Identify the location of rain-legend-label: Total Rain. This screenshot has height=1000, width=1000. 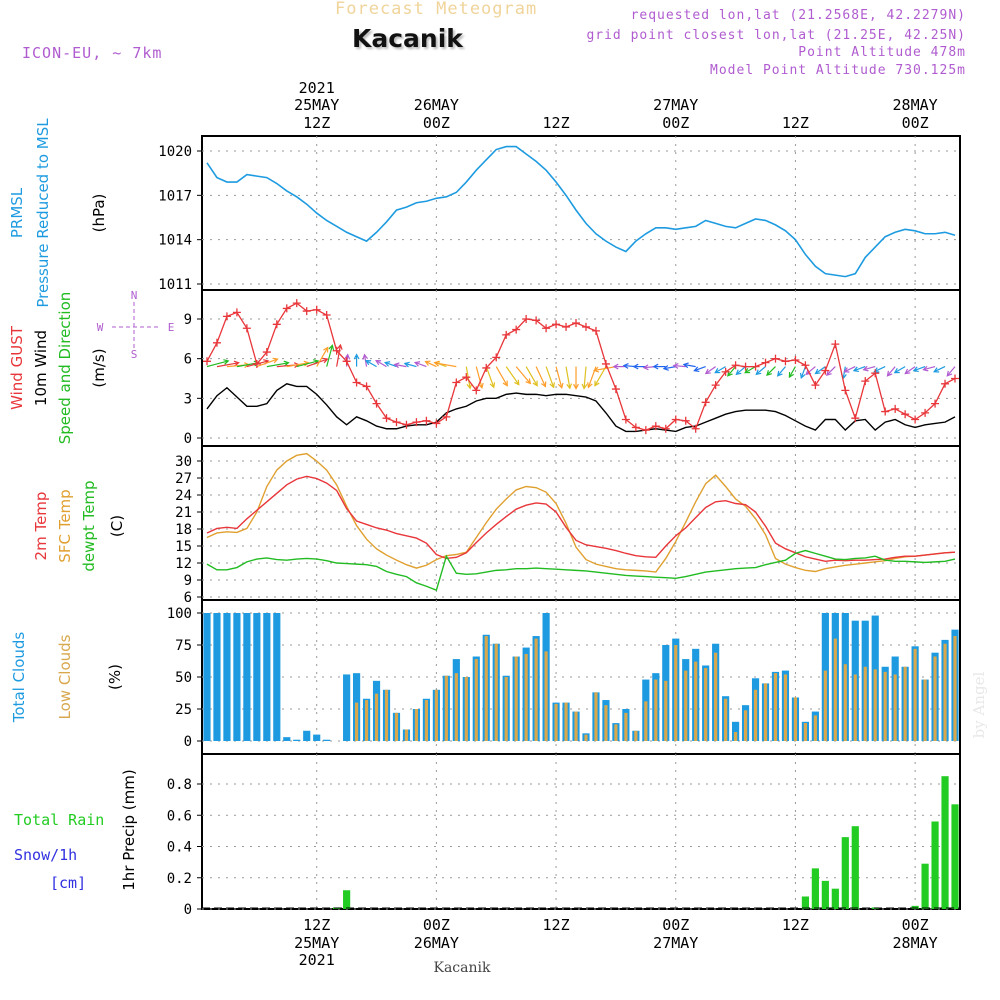
(59, 820).